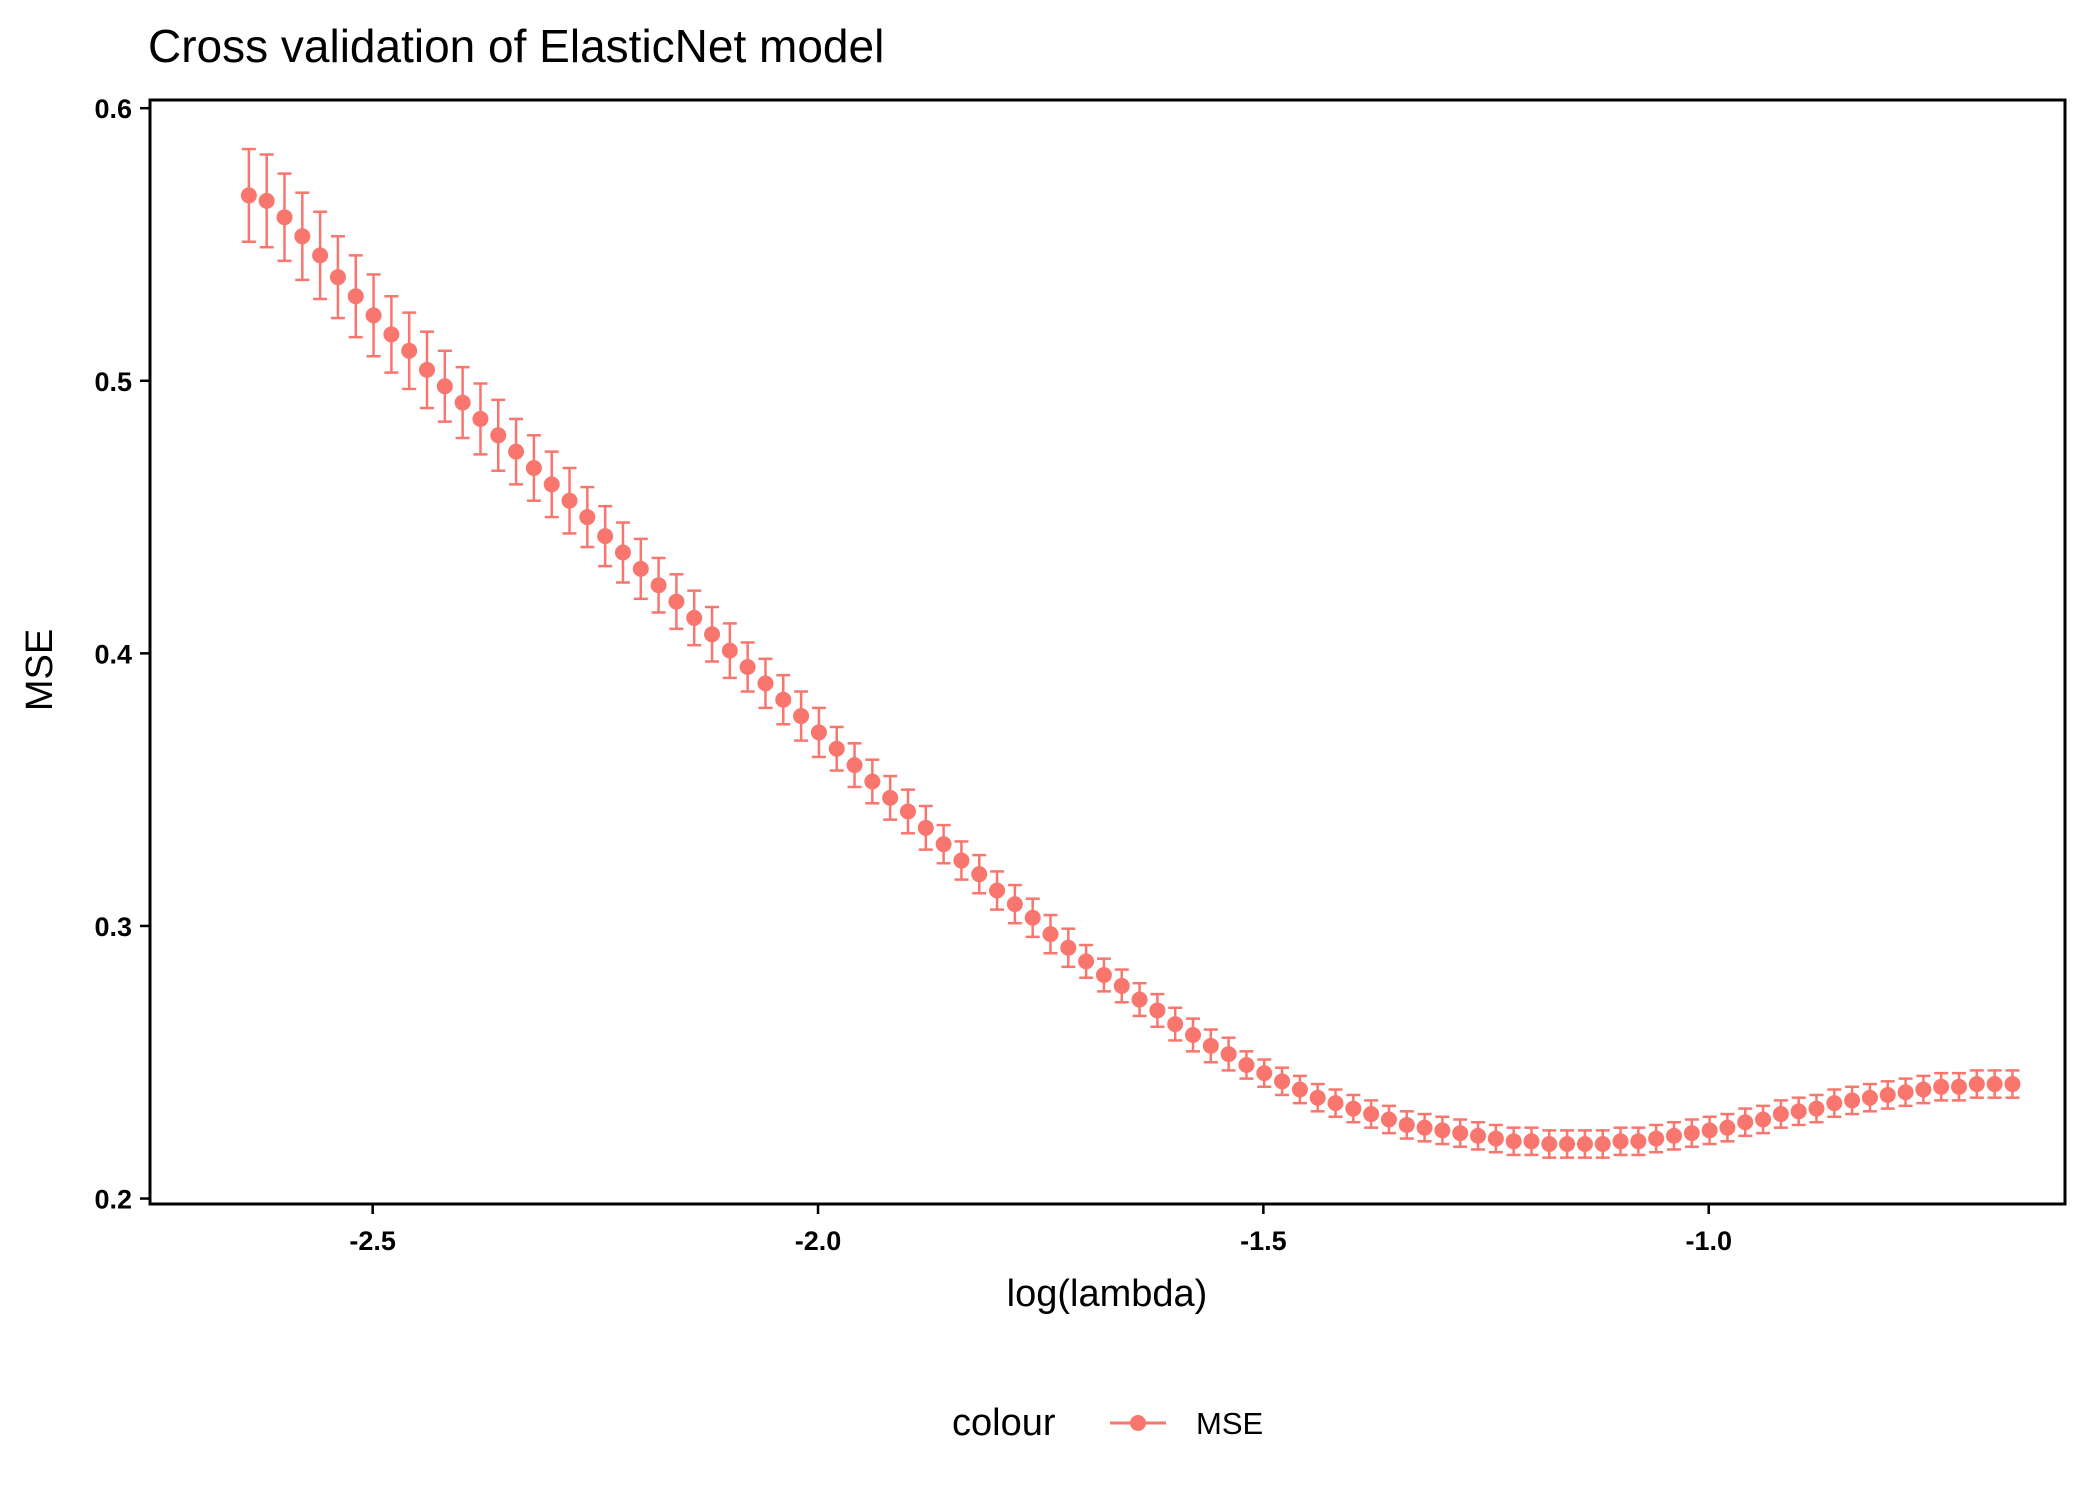  What do you see at coordinates (113, 654) in the screenshot?
I see `y-tick-label: 0.4` at bounding box center [113, 654].